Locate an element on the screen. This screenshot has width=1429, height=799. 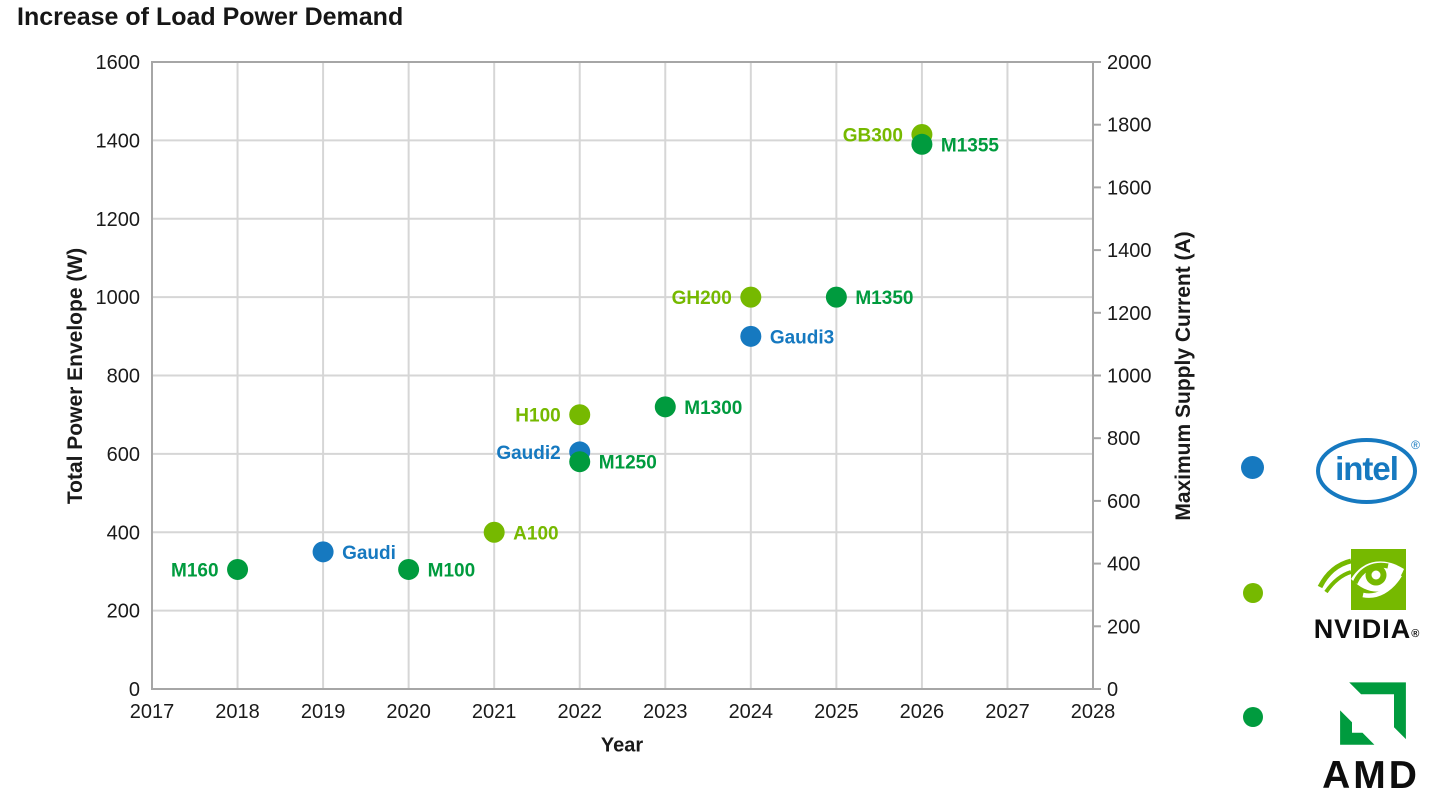
nvidia-logo: NVIDIA® is located at coordinates (1367, 596).